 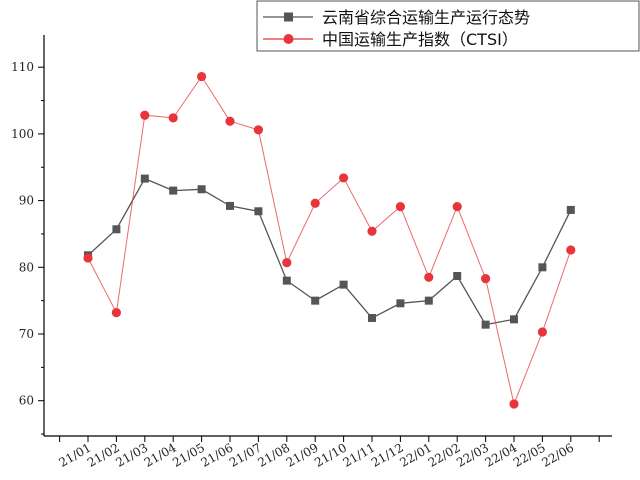 I want to click on x-tick-label: 22/06, so click(x=557, y=454).